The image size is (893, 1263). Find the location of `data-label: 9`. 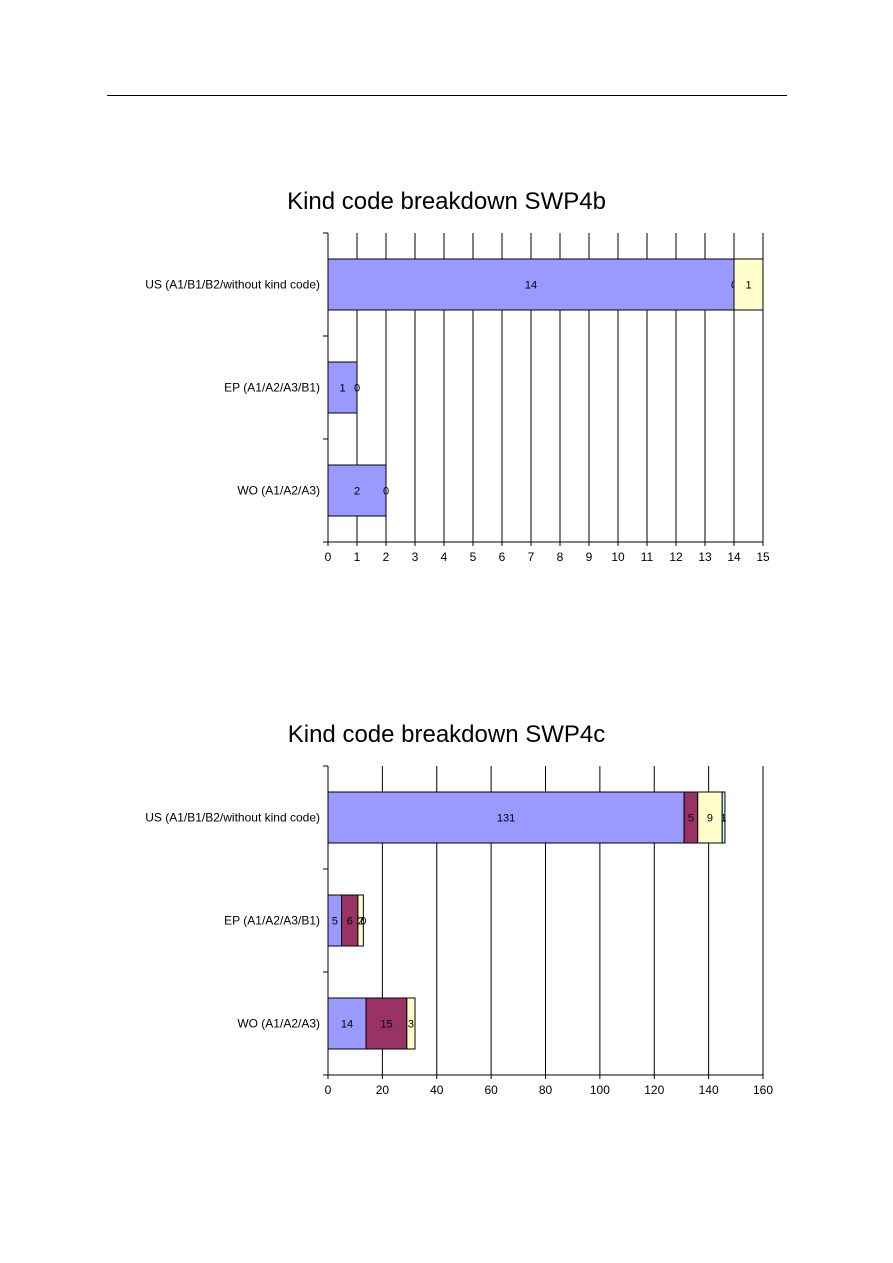

data-label: 9 is located at coordinates (710, 819).